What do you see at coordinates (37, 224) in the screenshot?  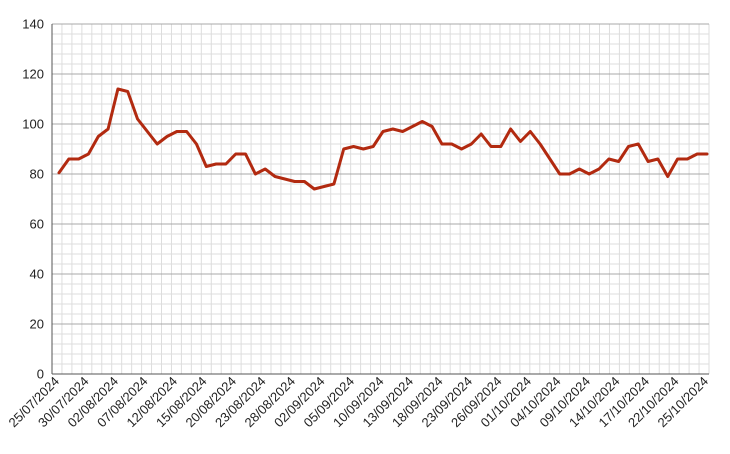 I see `y-tick-label: 60` at bounding box center [37, 224].